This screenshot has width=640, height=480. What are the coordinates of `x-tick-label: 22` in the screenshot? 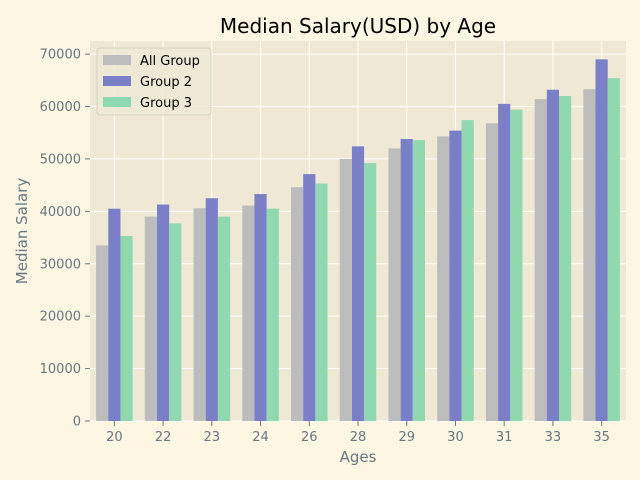 It's located at (163, 437).